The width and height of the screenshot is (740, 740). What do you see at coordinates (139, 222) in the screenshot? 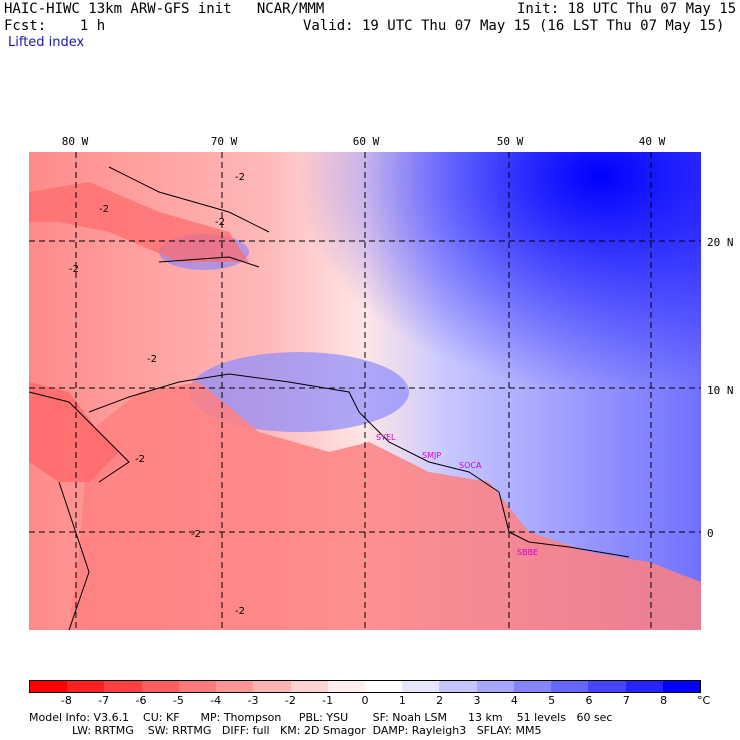
I see `greater-antilles-land` at bounding box center [139, 222].